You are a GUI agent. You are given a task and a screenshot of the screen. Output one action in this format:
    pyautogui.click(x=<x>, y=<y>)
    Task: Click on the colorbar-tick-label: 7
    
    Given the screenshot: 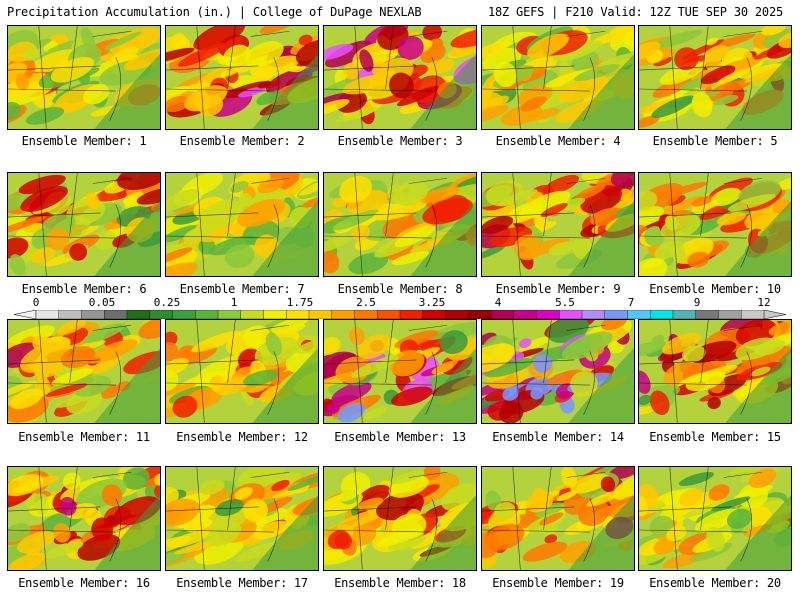 What is the action you would take?
    pyautogui.click(x=631, y=302)
    